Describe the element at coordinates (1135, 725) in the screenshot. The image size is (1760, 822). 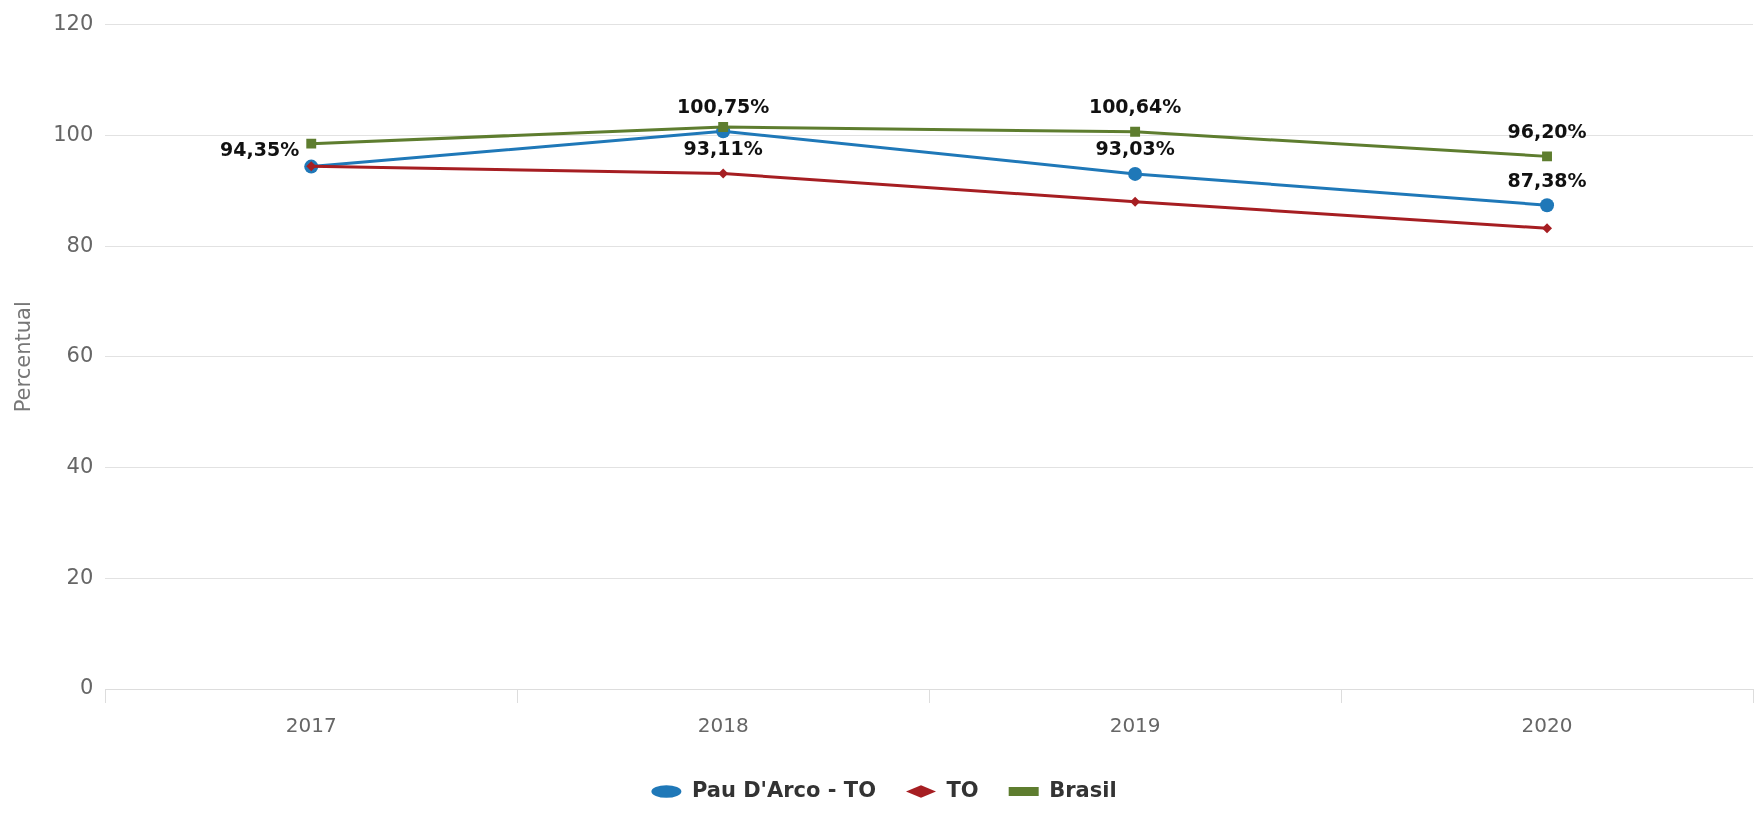
I see `x-tick-label: 2019` at that location.